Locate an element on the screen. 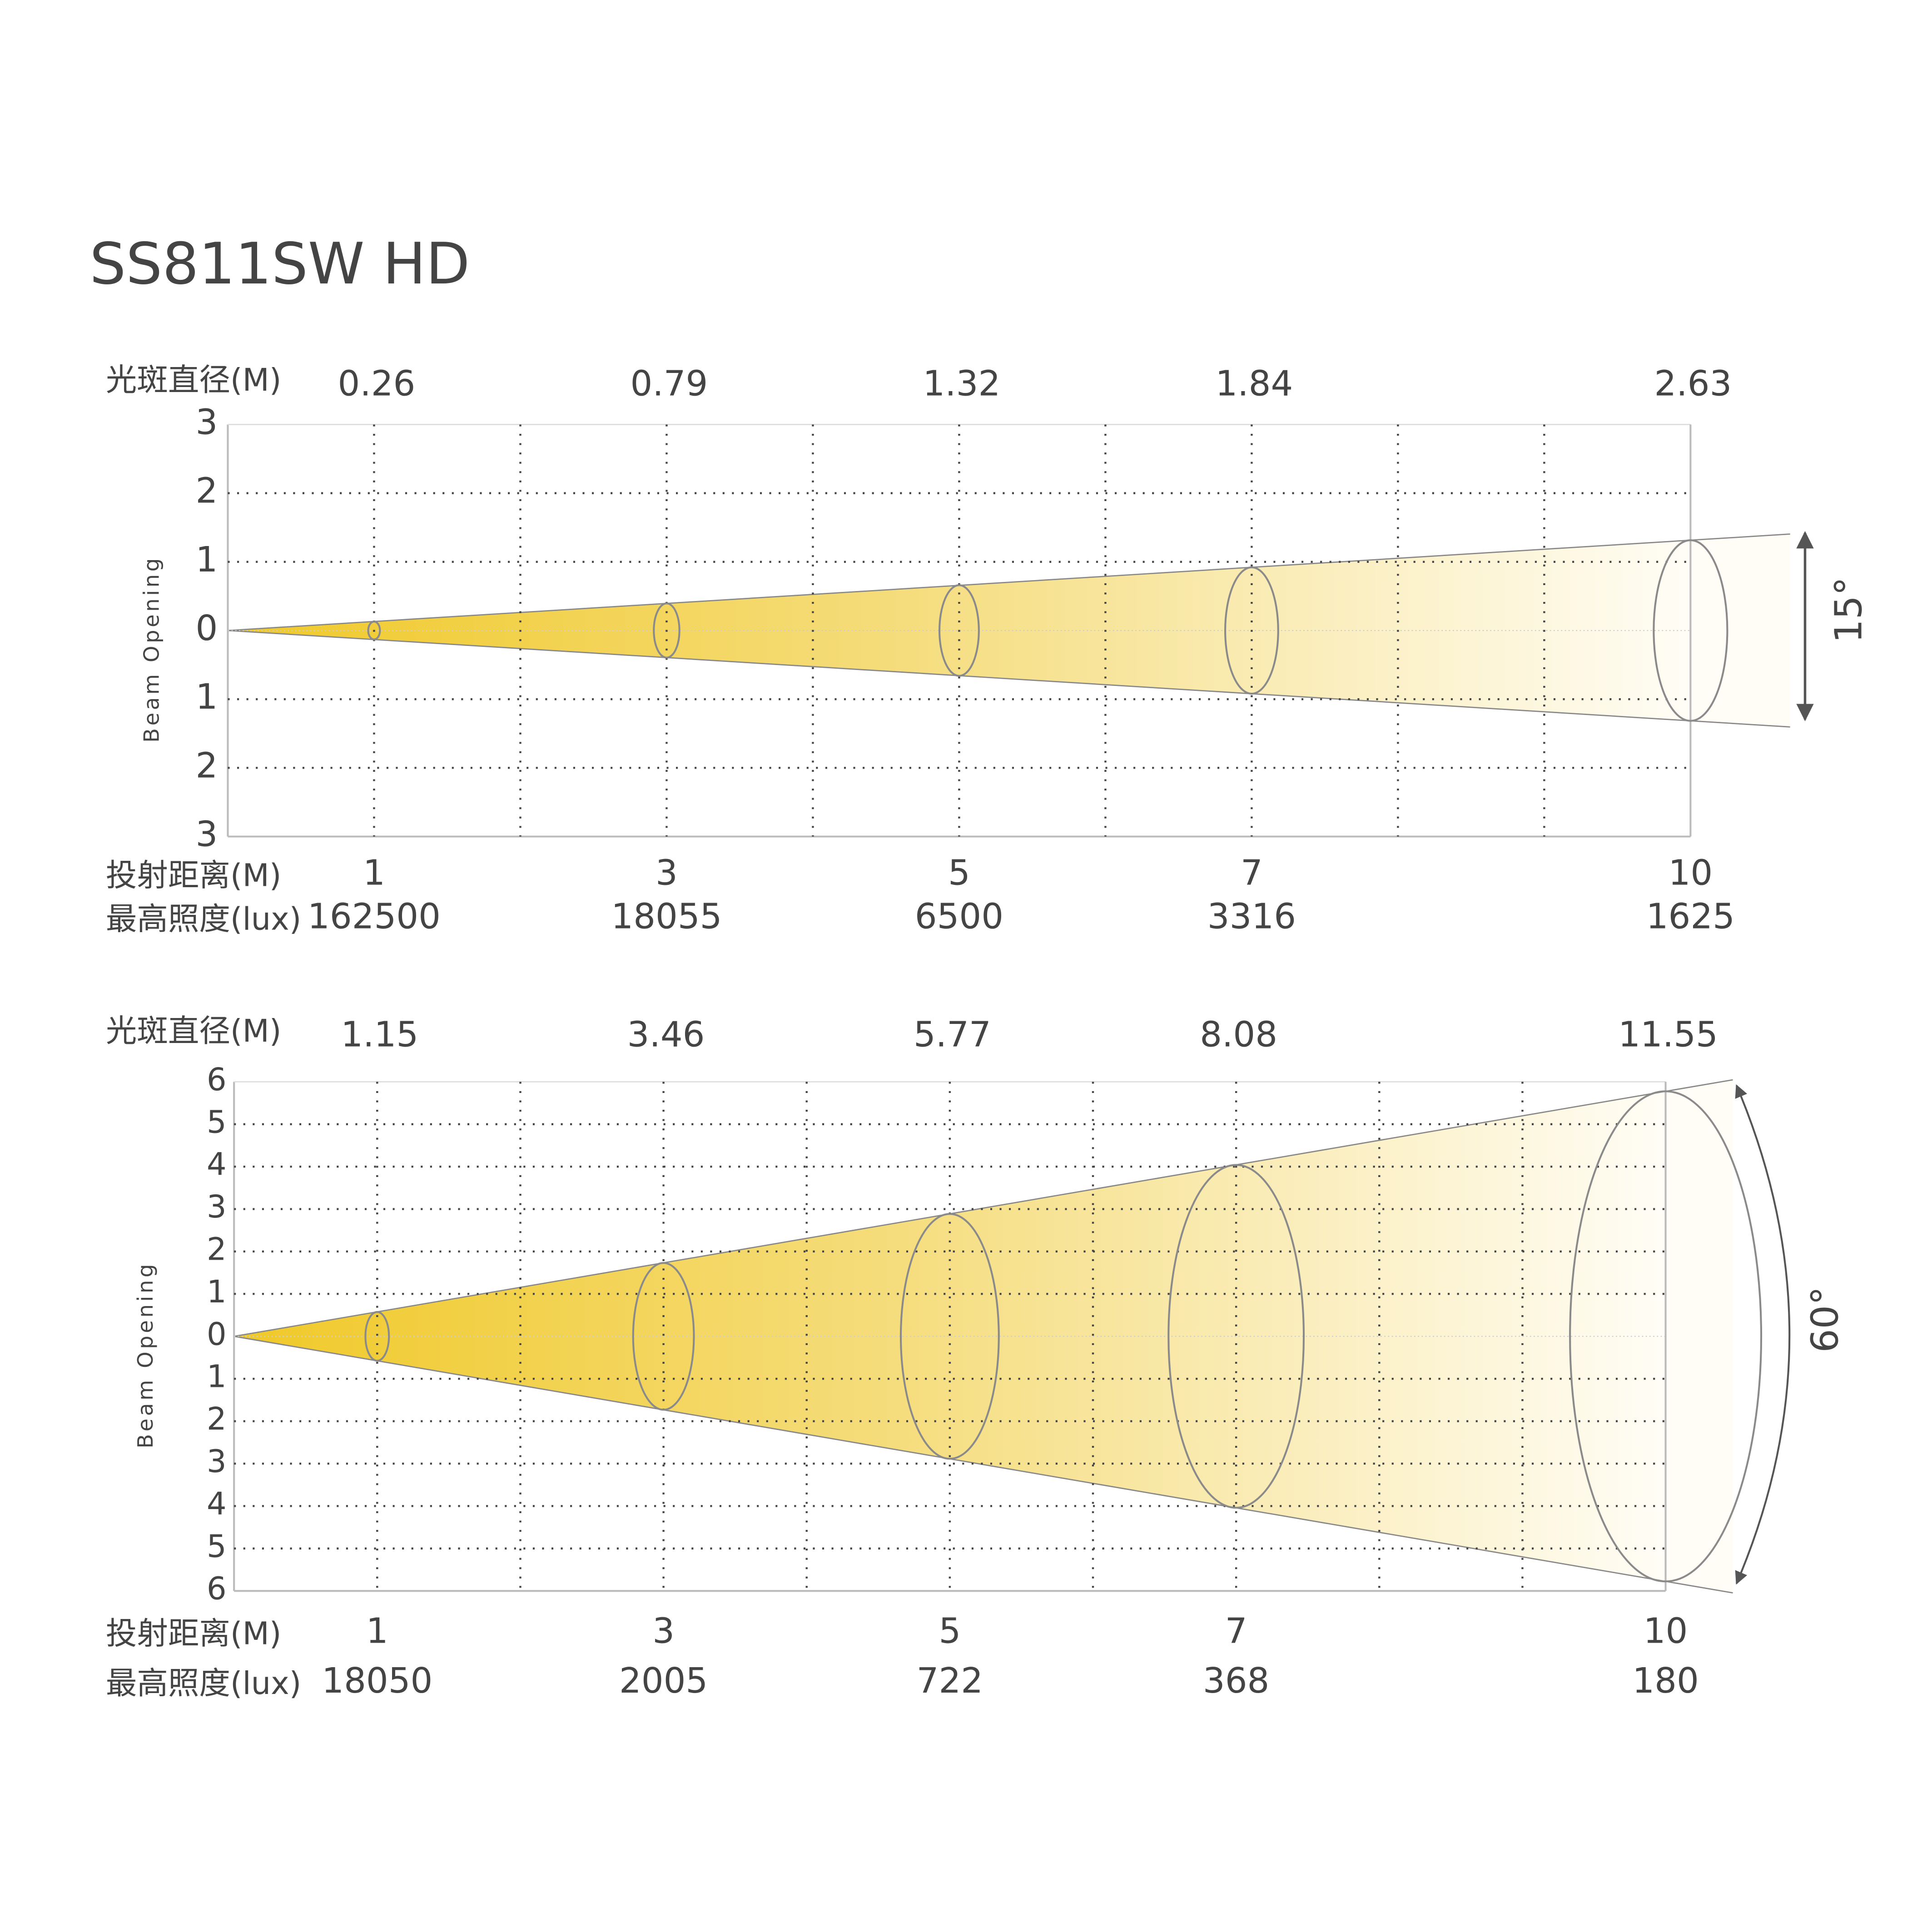 The height and width of the screenshot is (1932, 1932). lux-label: 2005 is located at coordinates (663, 1681).